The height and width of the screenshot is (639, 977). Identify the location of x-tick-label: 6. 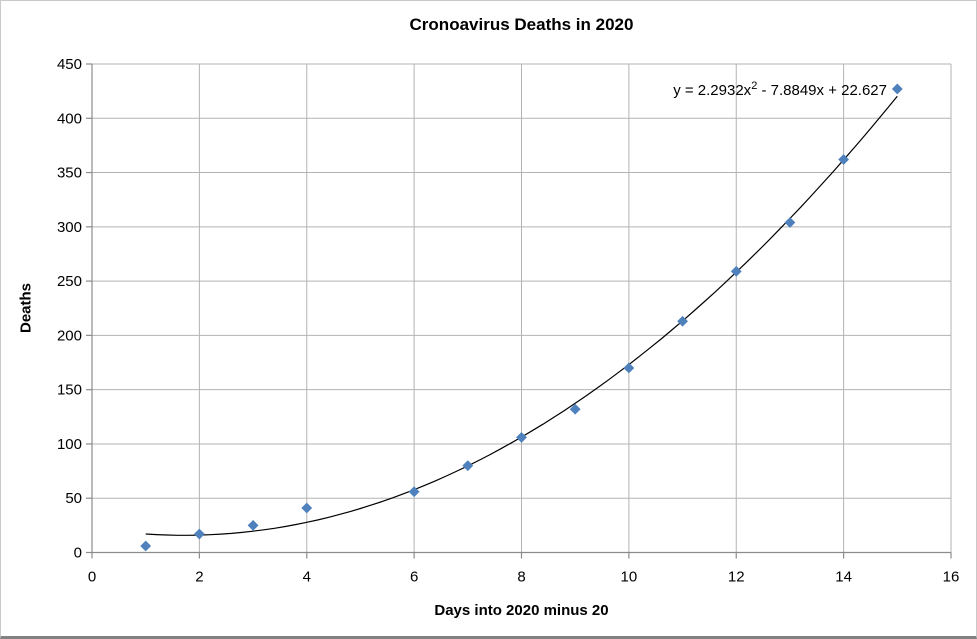
(414, 577).